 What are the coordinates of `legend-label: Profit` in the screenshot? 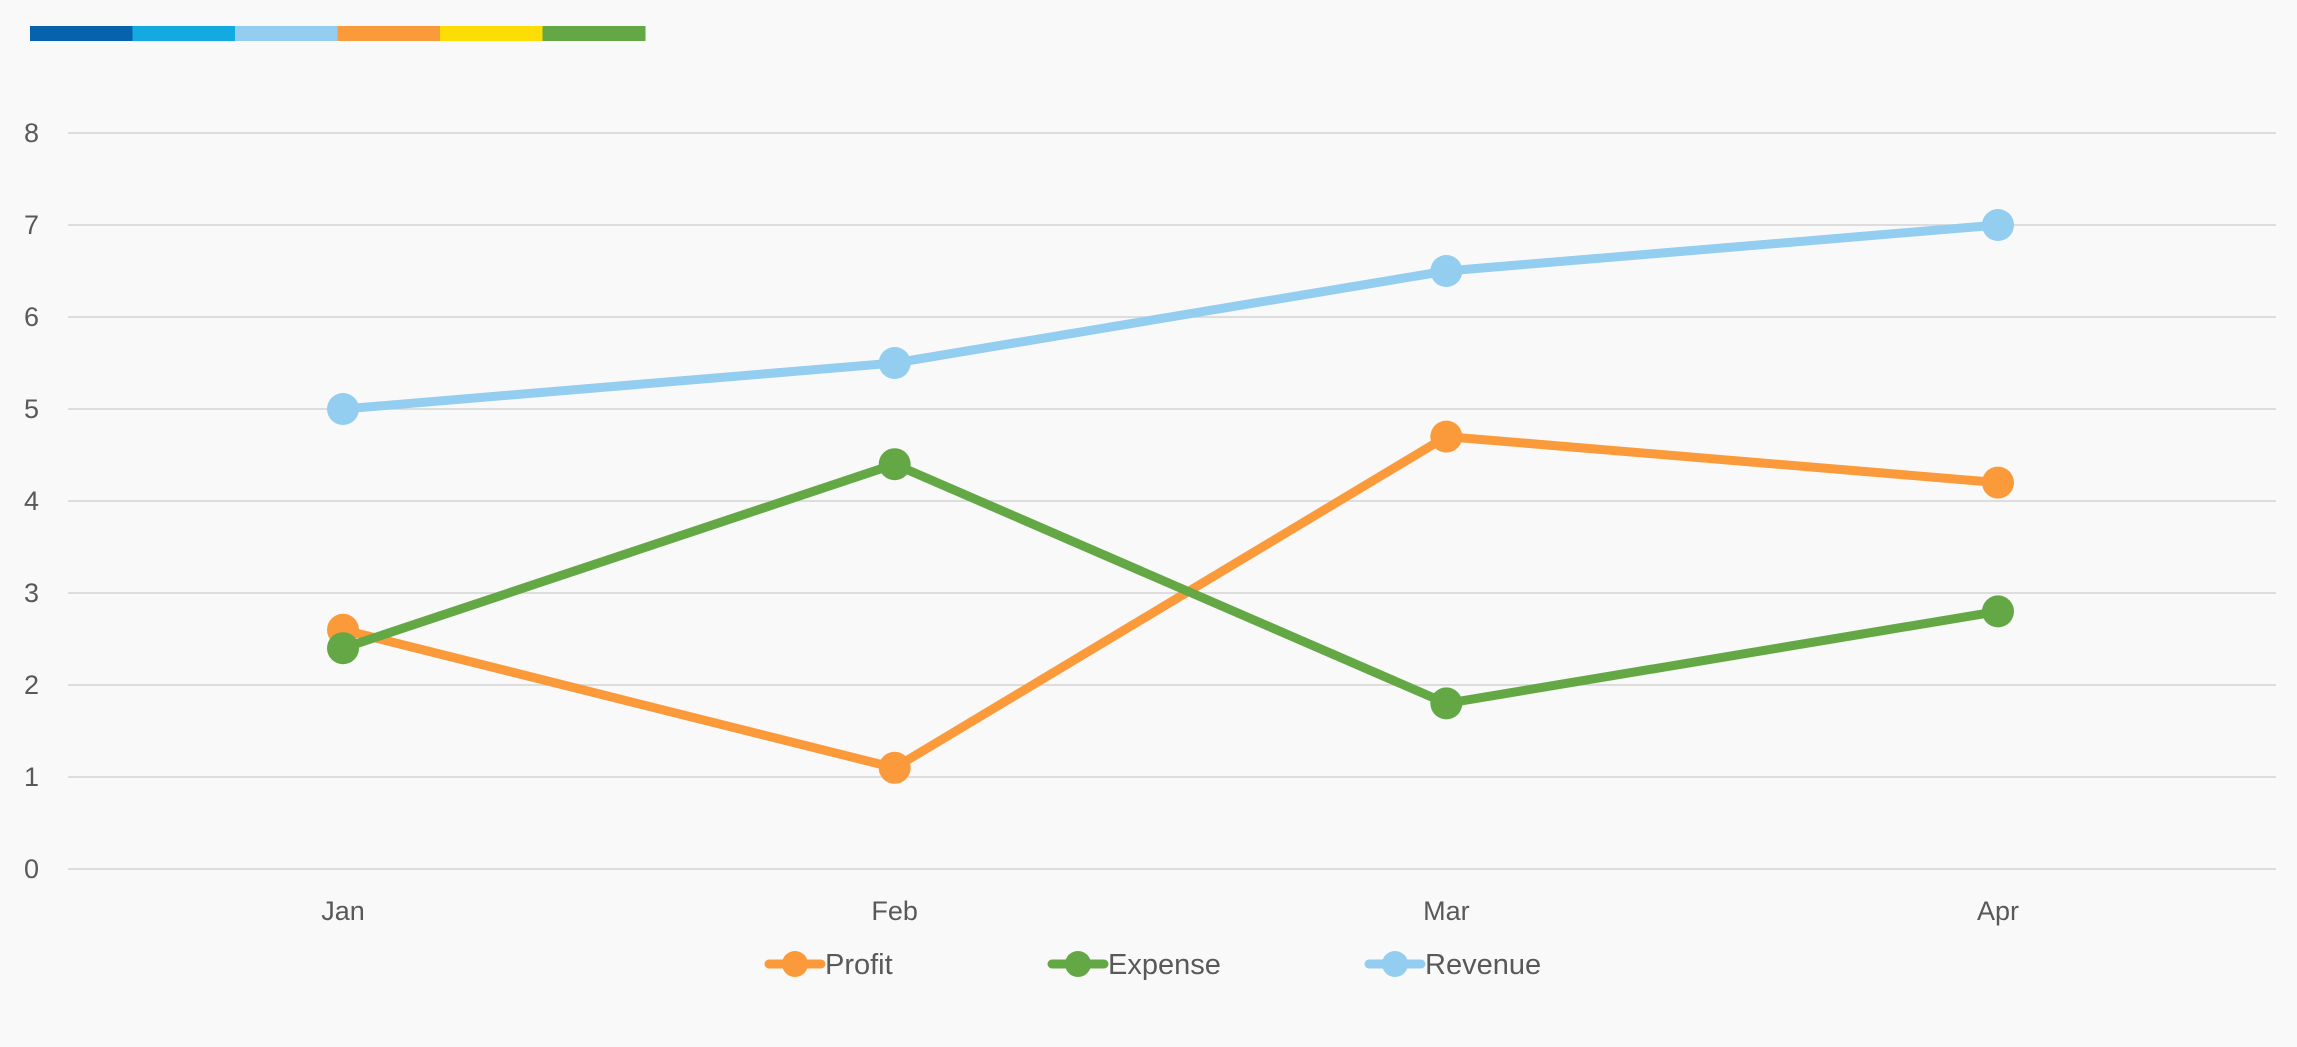 It's located at (859, 965).